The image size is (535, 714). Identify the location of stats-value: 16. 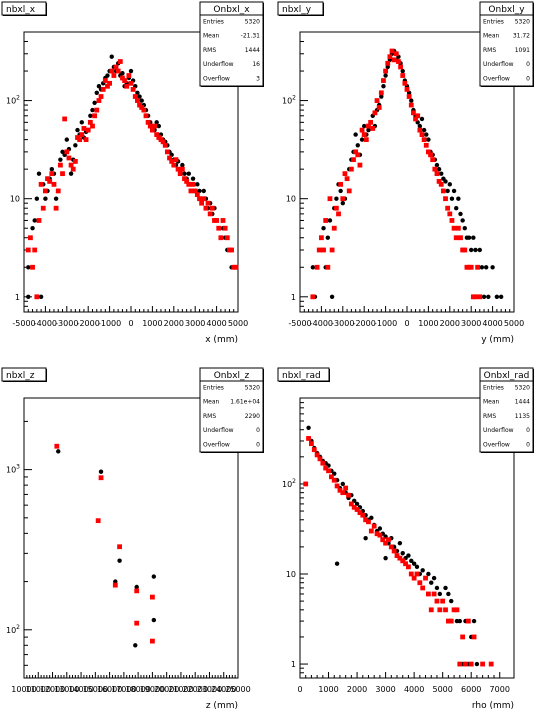
(256, 64).